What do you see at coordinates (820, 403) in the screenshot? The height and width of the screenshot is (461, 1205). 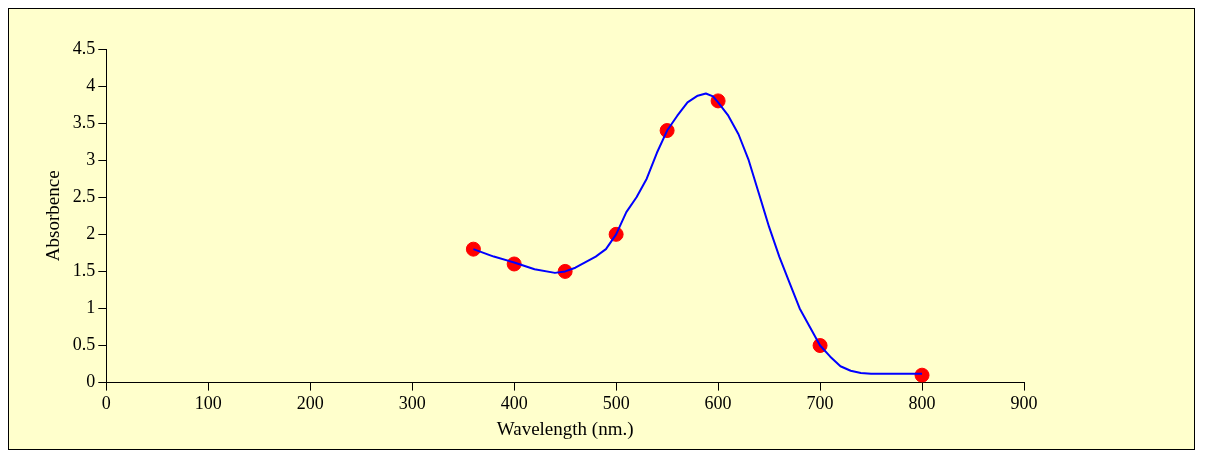 I see `x-tick-label: 700` at bounding box center [820, 403].